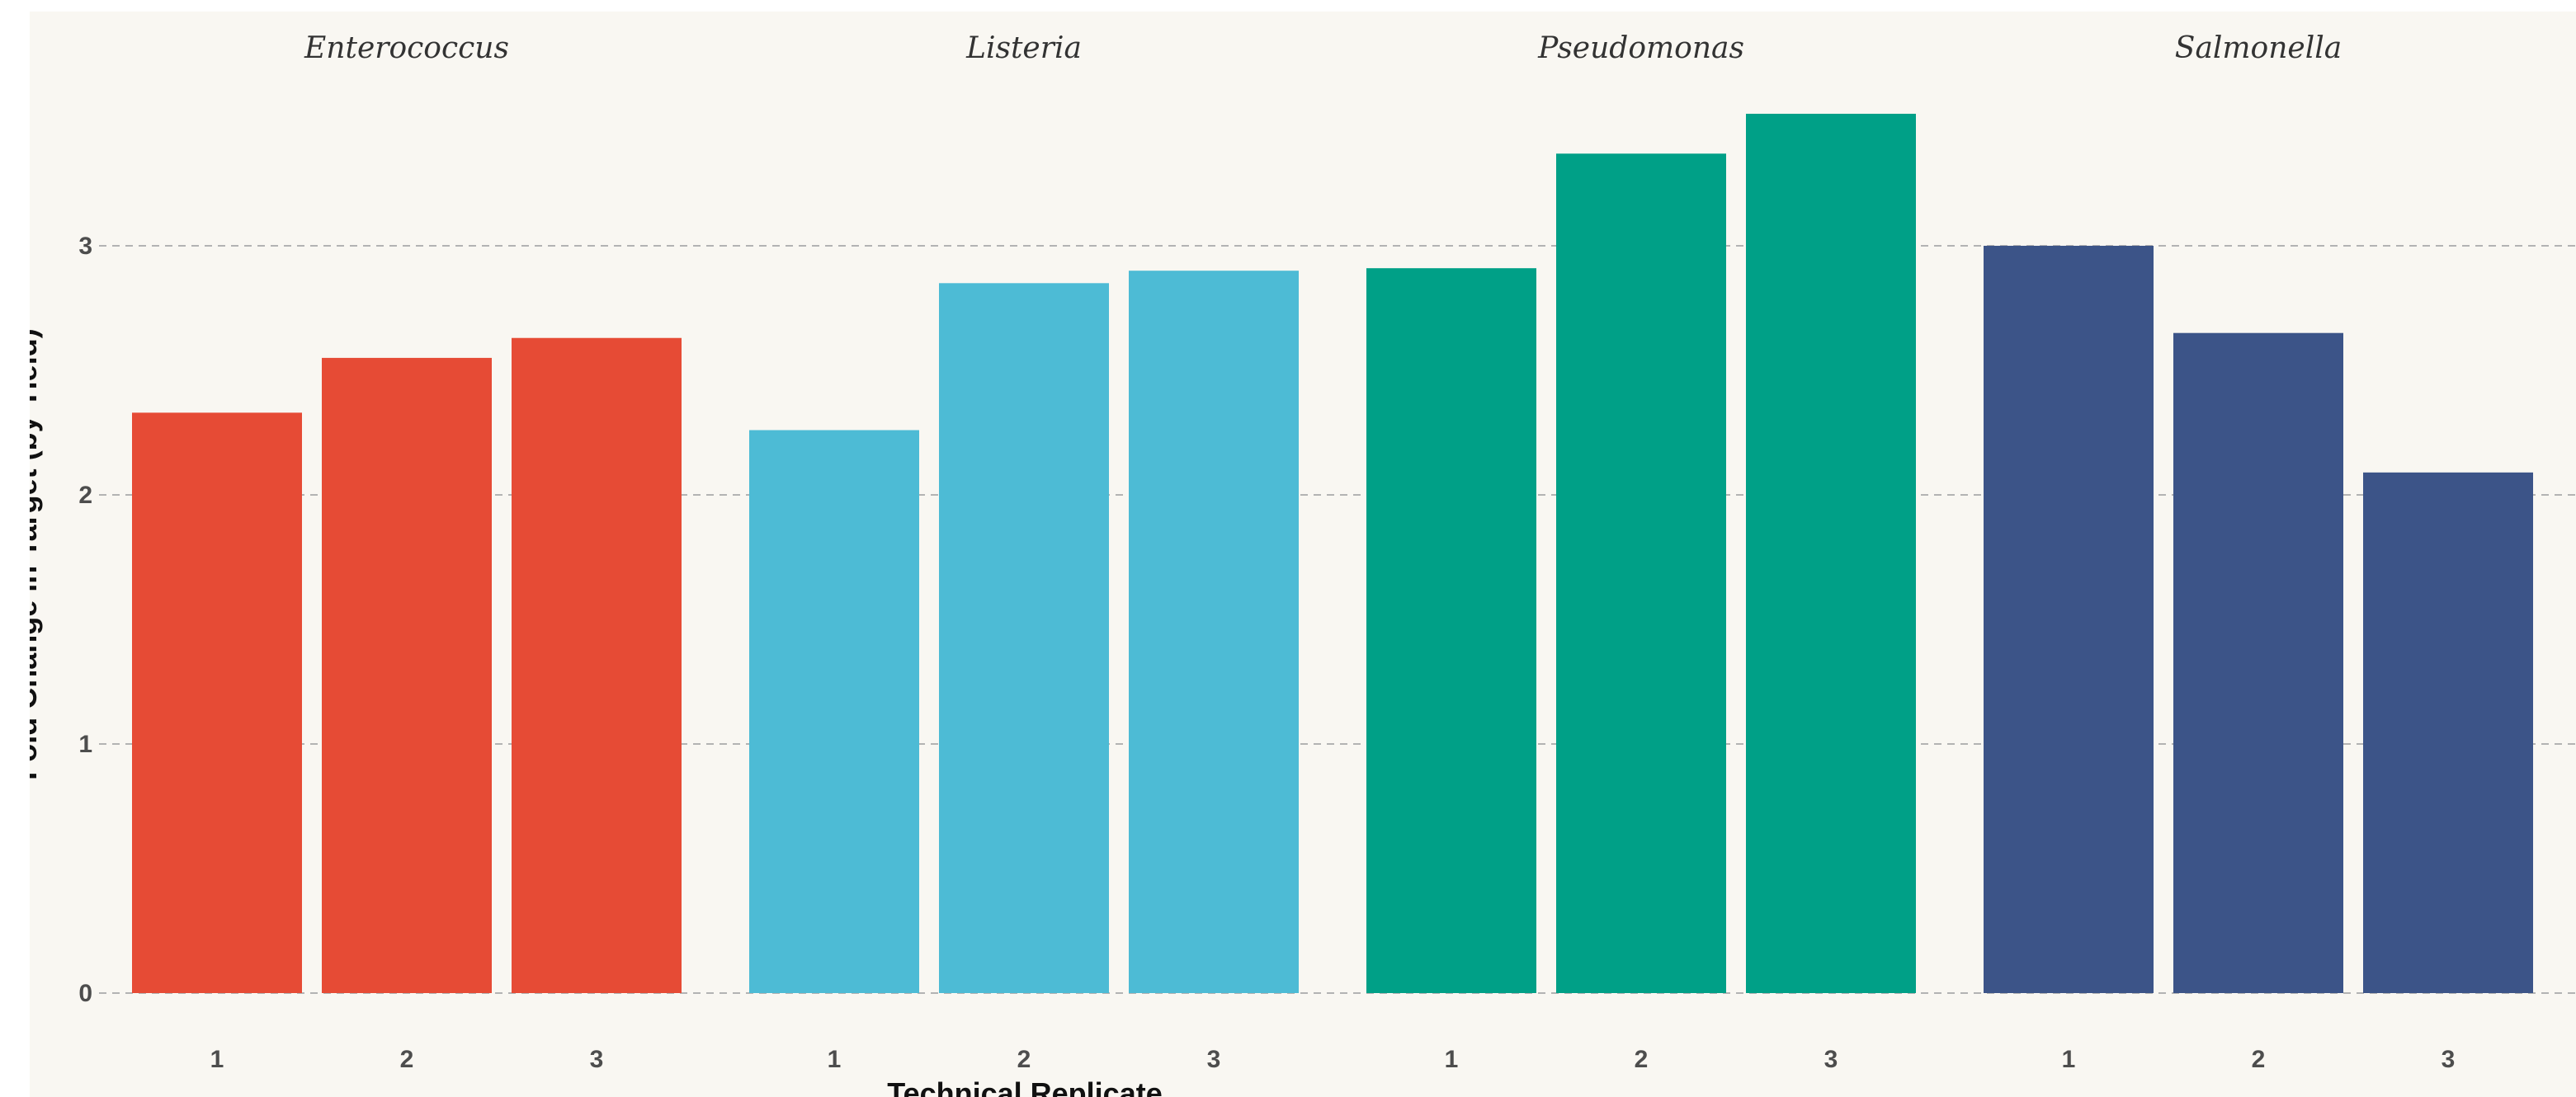 The height and width of the screenshot is (1097, 2576). Describe the element at coordinates (1024, 48) in the screenshot. I see `facet-label: Listeria` at that location.